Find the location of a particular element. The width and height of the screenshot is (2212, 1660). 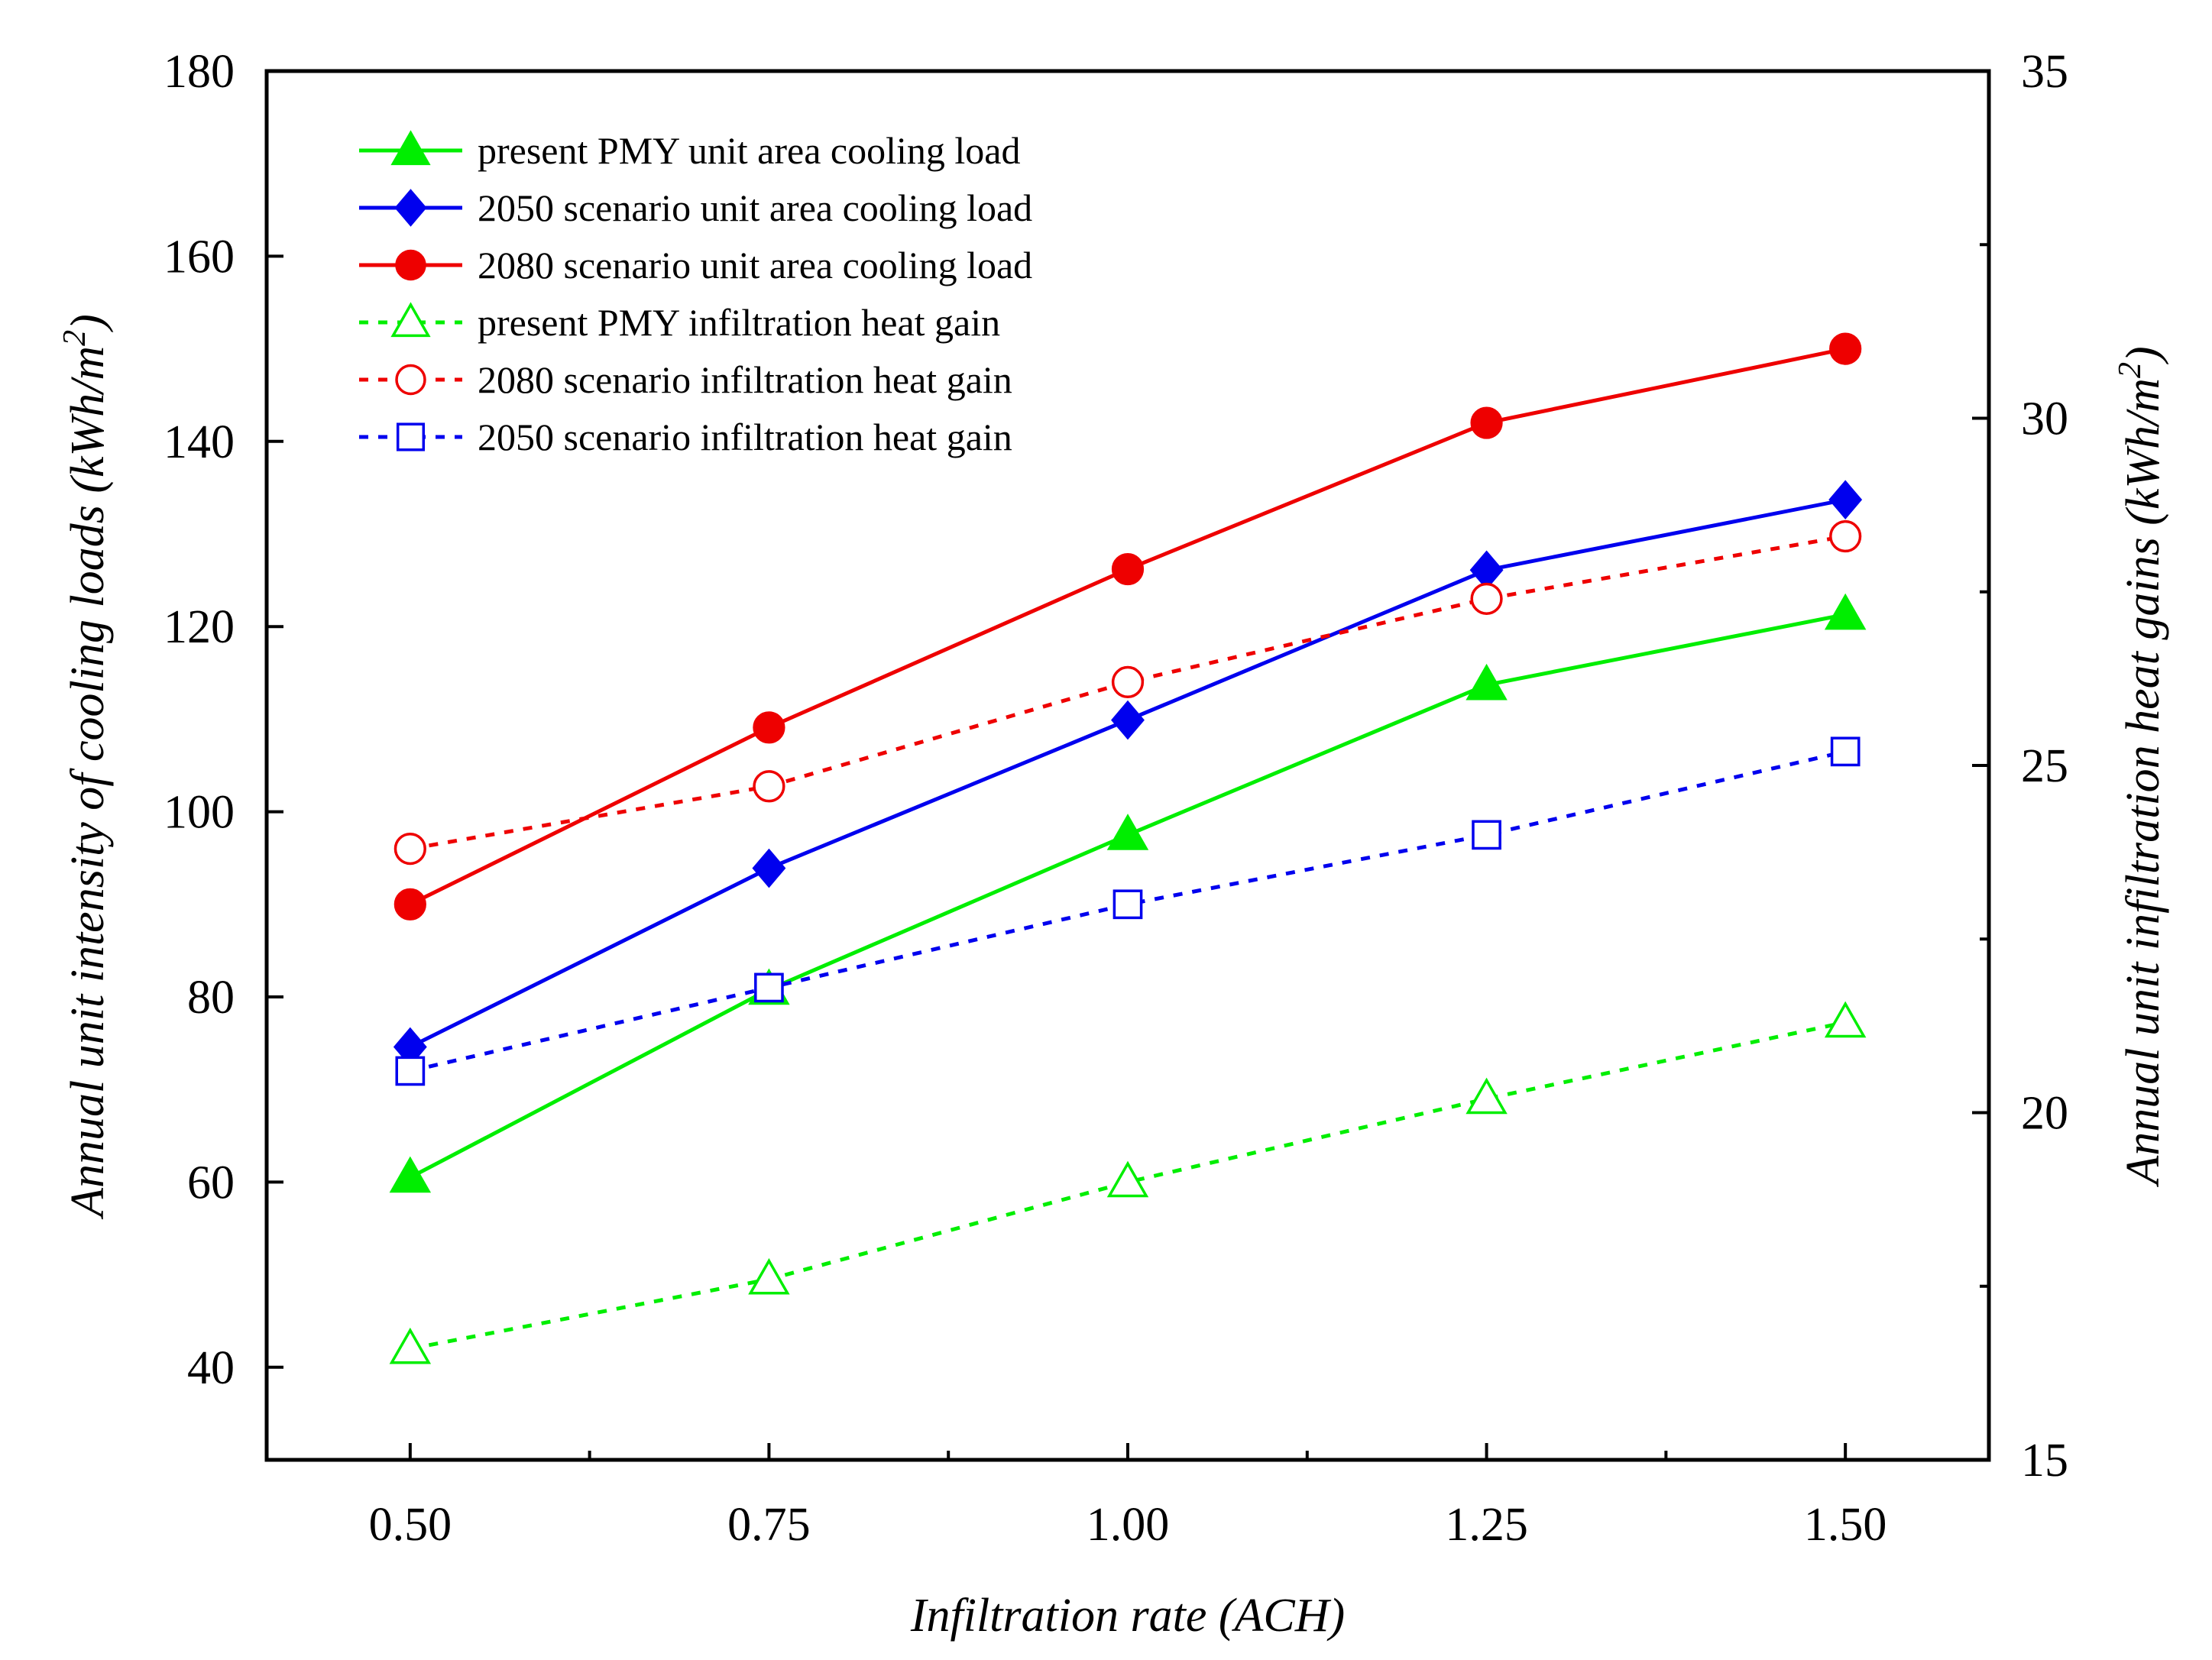

y-left-tick-label: 140 is located at coordinates (199, 442).